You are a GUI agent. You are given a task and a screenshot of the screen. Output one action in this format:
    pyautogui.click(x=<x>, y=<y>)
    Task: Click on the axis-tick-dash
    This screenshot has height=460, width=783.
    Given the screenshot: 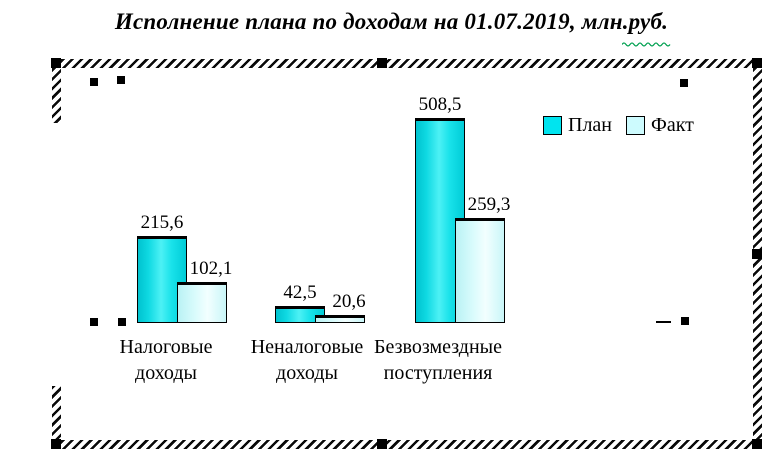 What is the action you would take?
    pyautogui.click(x=663, y=322)
    